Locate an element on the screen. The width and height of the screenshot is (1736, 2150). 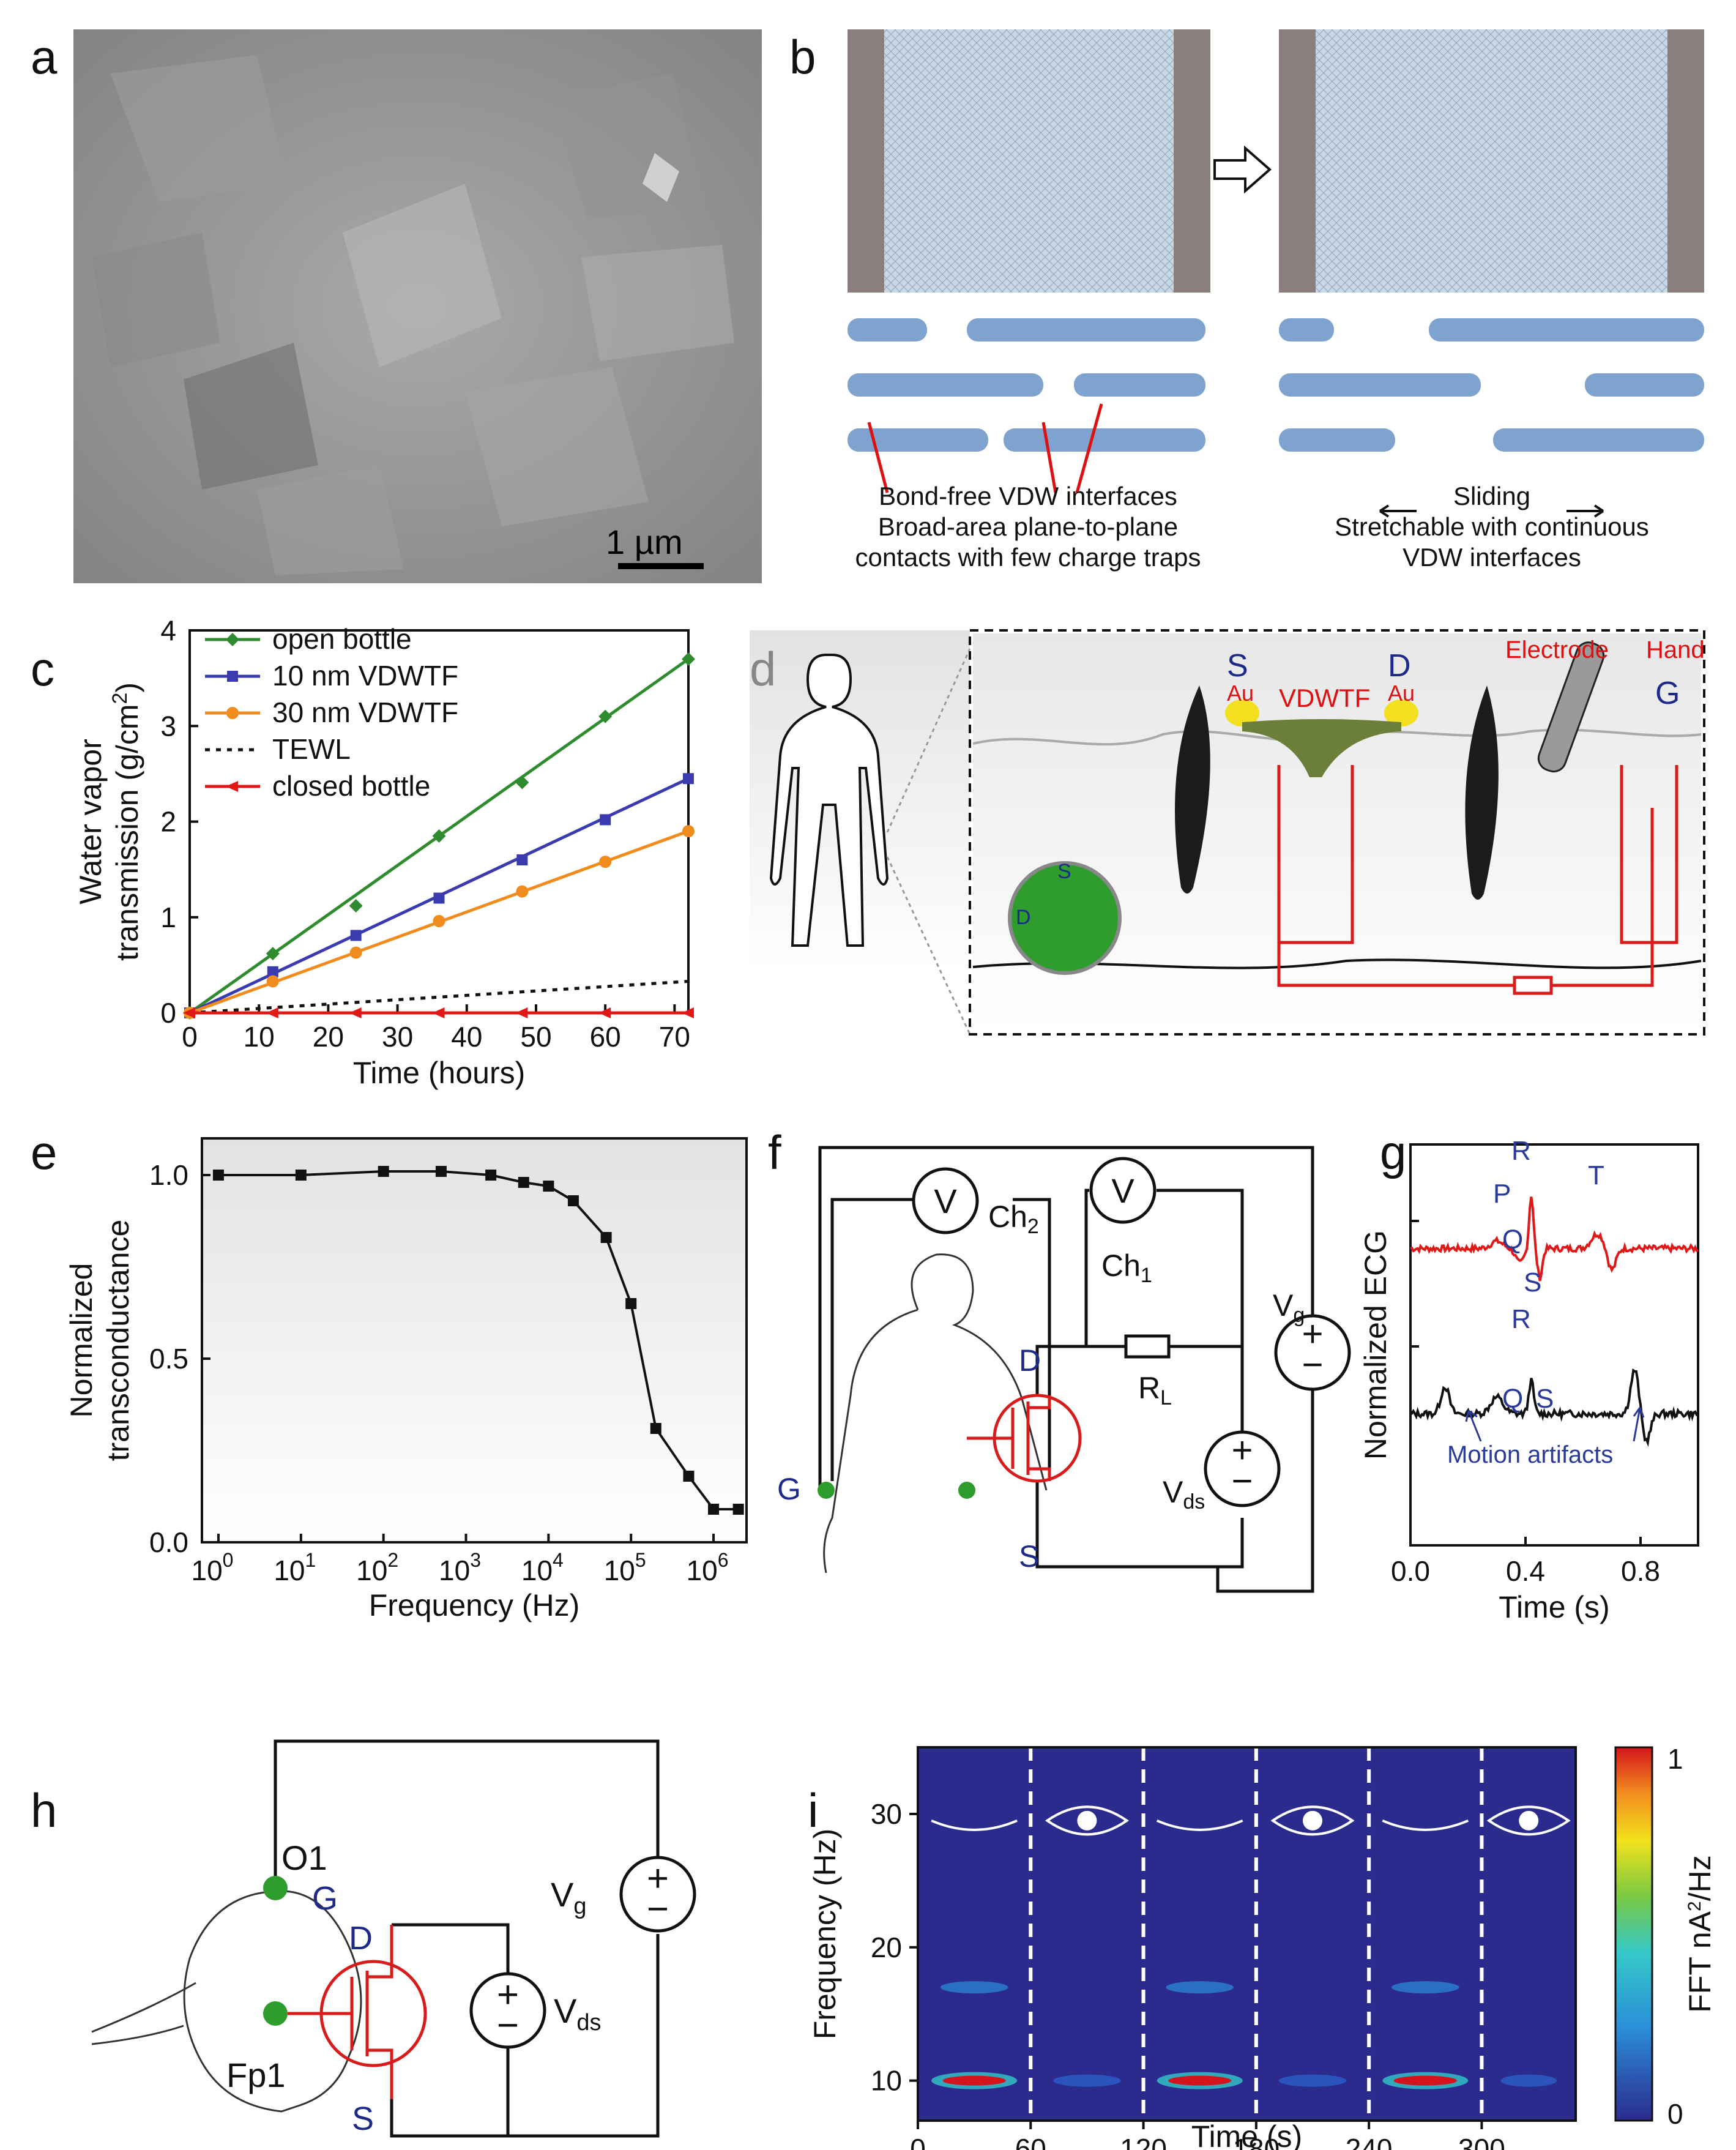
x-tick-label: 0.4 is located at coordinates (1525, 1571).